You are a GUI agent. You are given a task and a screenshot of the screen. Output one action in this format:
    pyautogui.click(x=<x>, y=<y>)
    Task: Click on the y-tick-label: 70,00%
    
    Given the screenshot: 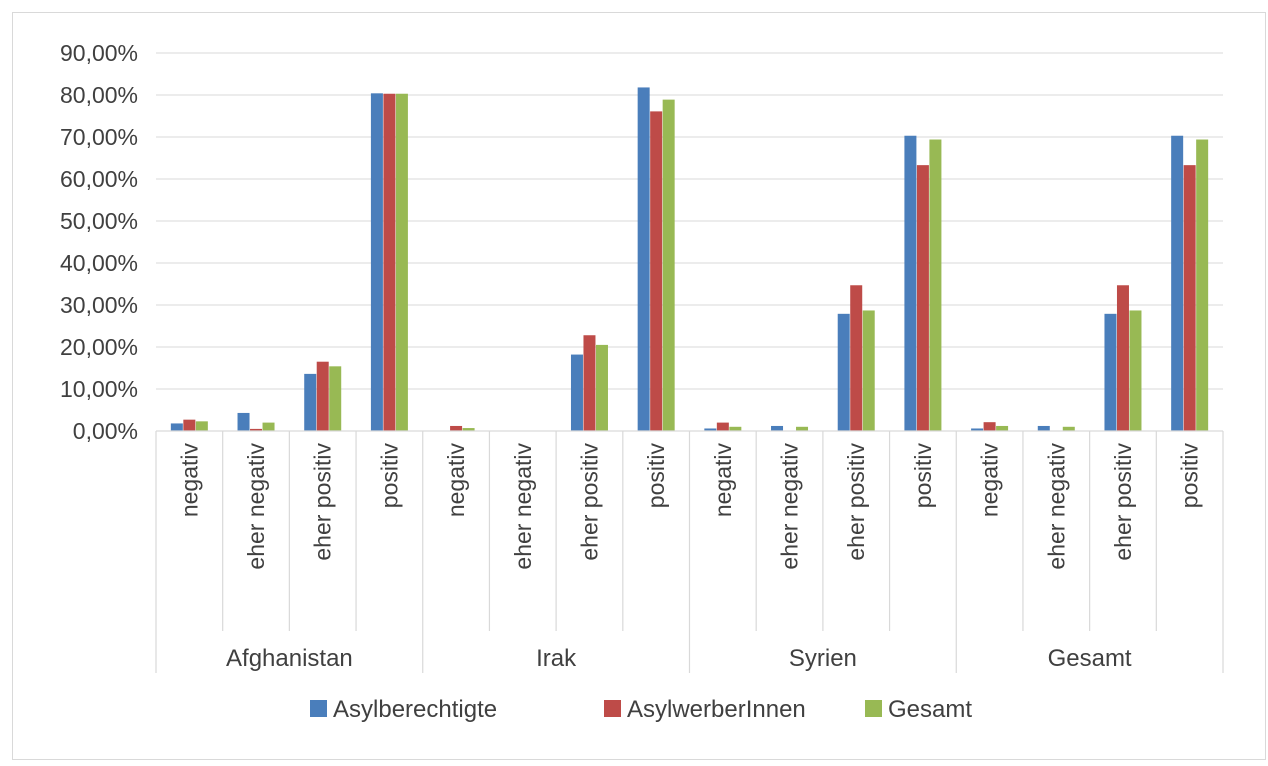 What is the action you would take?
    pyautogui.click(x=99, y=137)
    